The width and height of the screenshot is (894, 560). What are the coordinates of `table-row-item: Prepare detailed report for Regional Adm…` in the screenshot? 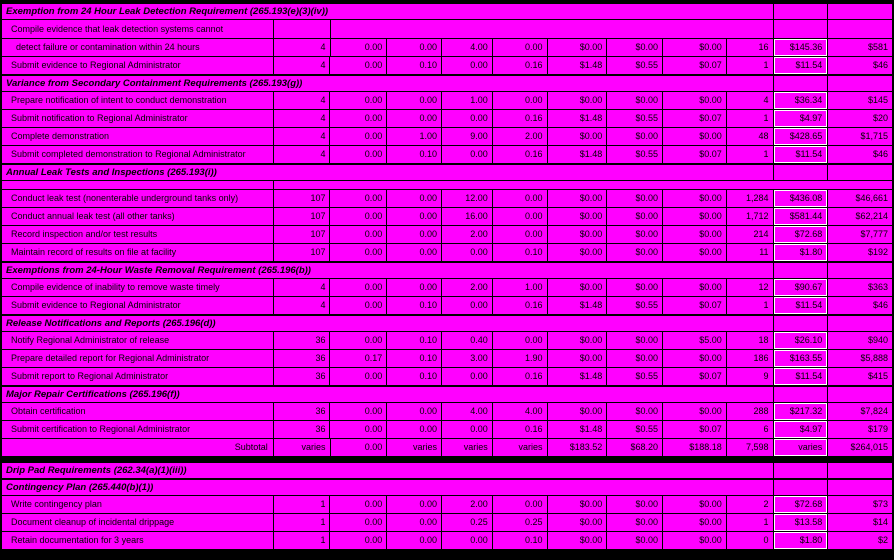 It's located at (447, 358).